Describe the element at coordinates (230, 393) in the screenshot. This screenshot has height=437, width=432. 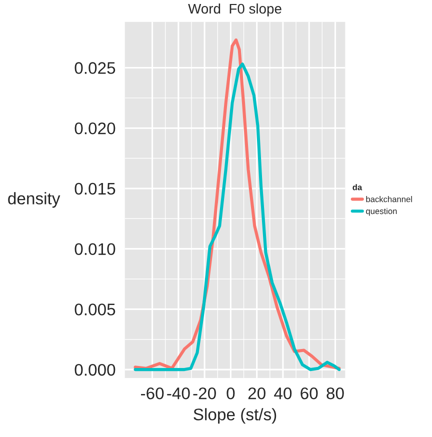
I see `x-tick-label: 0` at that location.